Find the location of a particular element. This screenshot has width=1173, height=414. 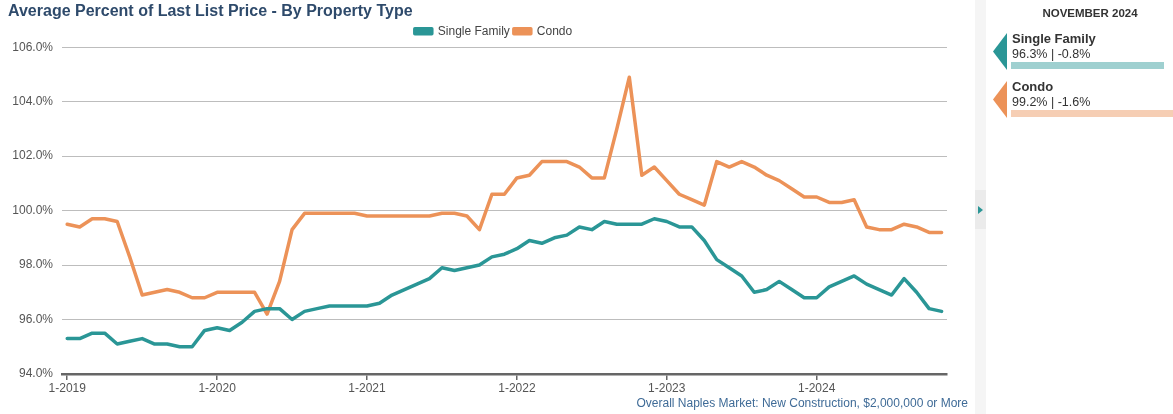

text: Single Family is located at coordinates (1054, 38).